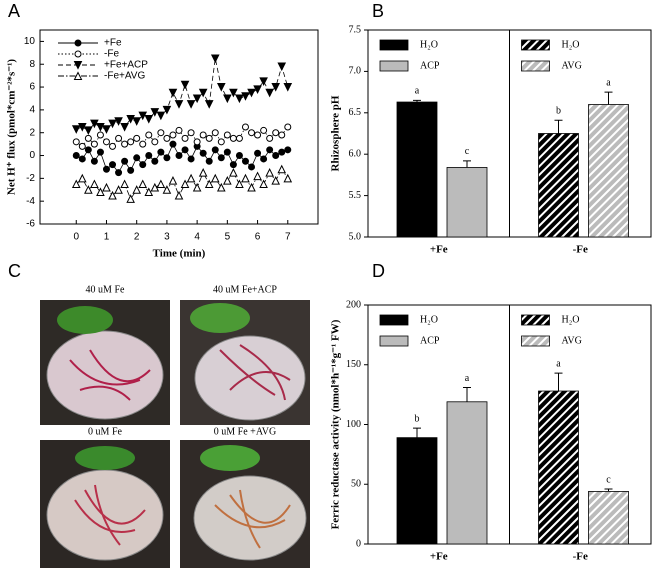  What do you see at coordinates (353, 364) in the screenshot?
I see `y-tick-label: 150` at bounding box center [353, 364].